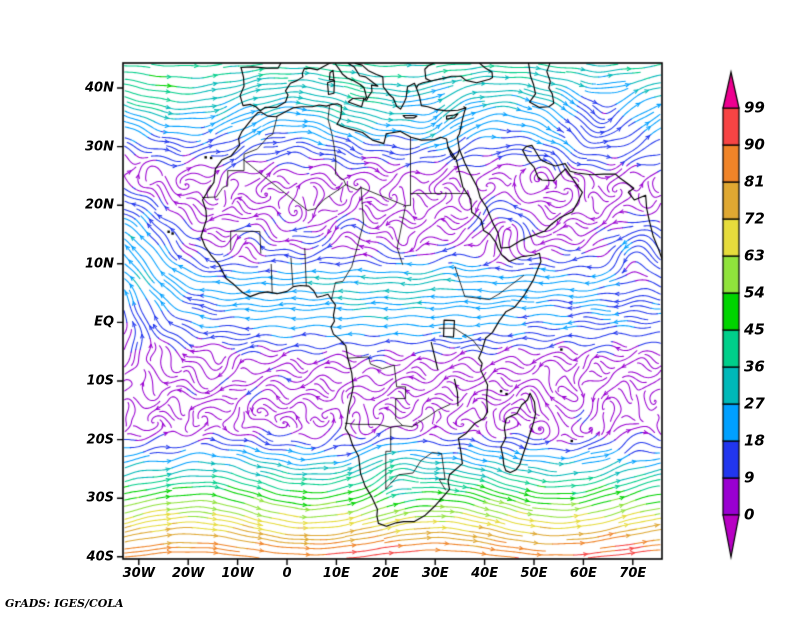 The image size is (800, 618). What do you see at coordinates (754, 440) in the screenshot?
I see `colorbar-tick-label: 18` at bounding box center [754, 440].